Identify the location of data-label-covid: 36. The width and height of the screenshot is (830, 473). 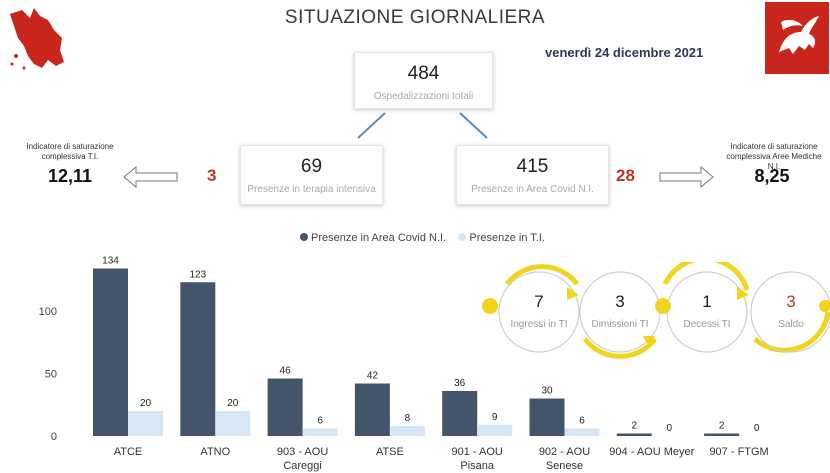
(460, 383).